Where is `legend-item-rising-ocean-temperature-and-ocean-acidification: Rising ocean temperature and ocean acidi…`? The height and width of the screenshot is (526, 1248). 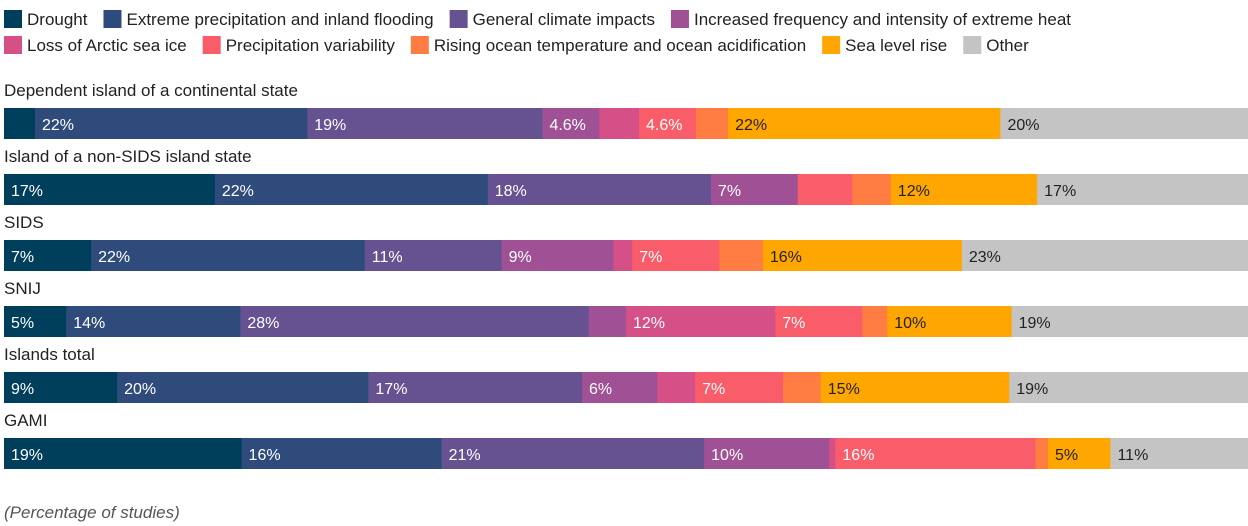
legend-item-rising-ocean-temperature-and-ocean-acidification: Rising ocean temperature and ocean acidi… is located at coordinates (608, 45).